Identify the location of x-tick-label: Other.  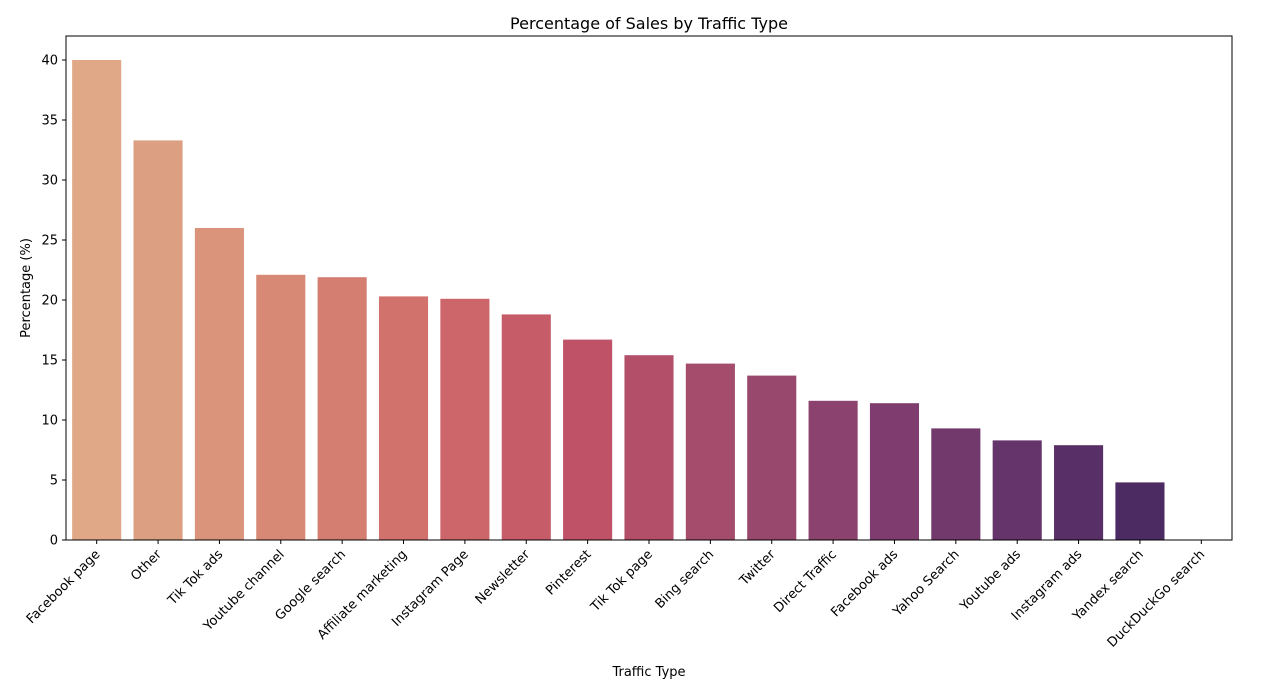
(146, 565).